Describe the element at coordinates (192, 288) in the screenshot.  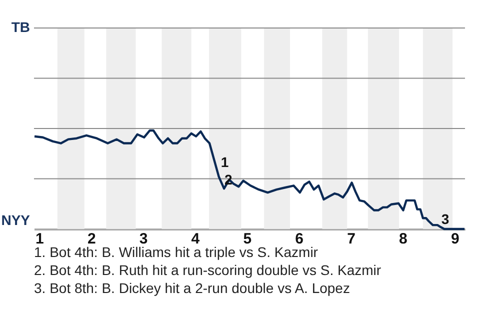
I see `text: 3. Bot 8th: B. Dickey hit a 2-run double vs A. Lopez` at that location.